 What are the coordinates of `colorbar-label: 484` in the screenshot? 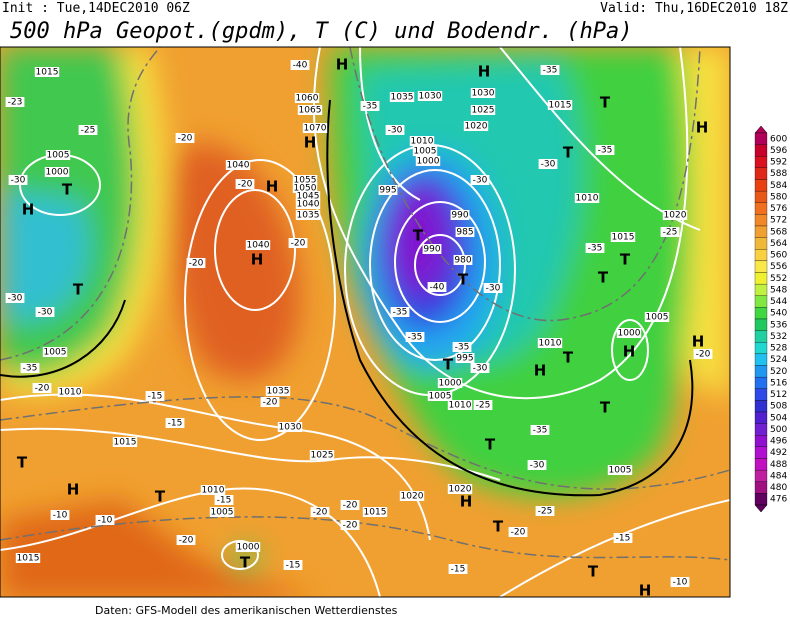 It's located at (778, 476).